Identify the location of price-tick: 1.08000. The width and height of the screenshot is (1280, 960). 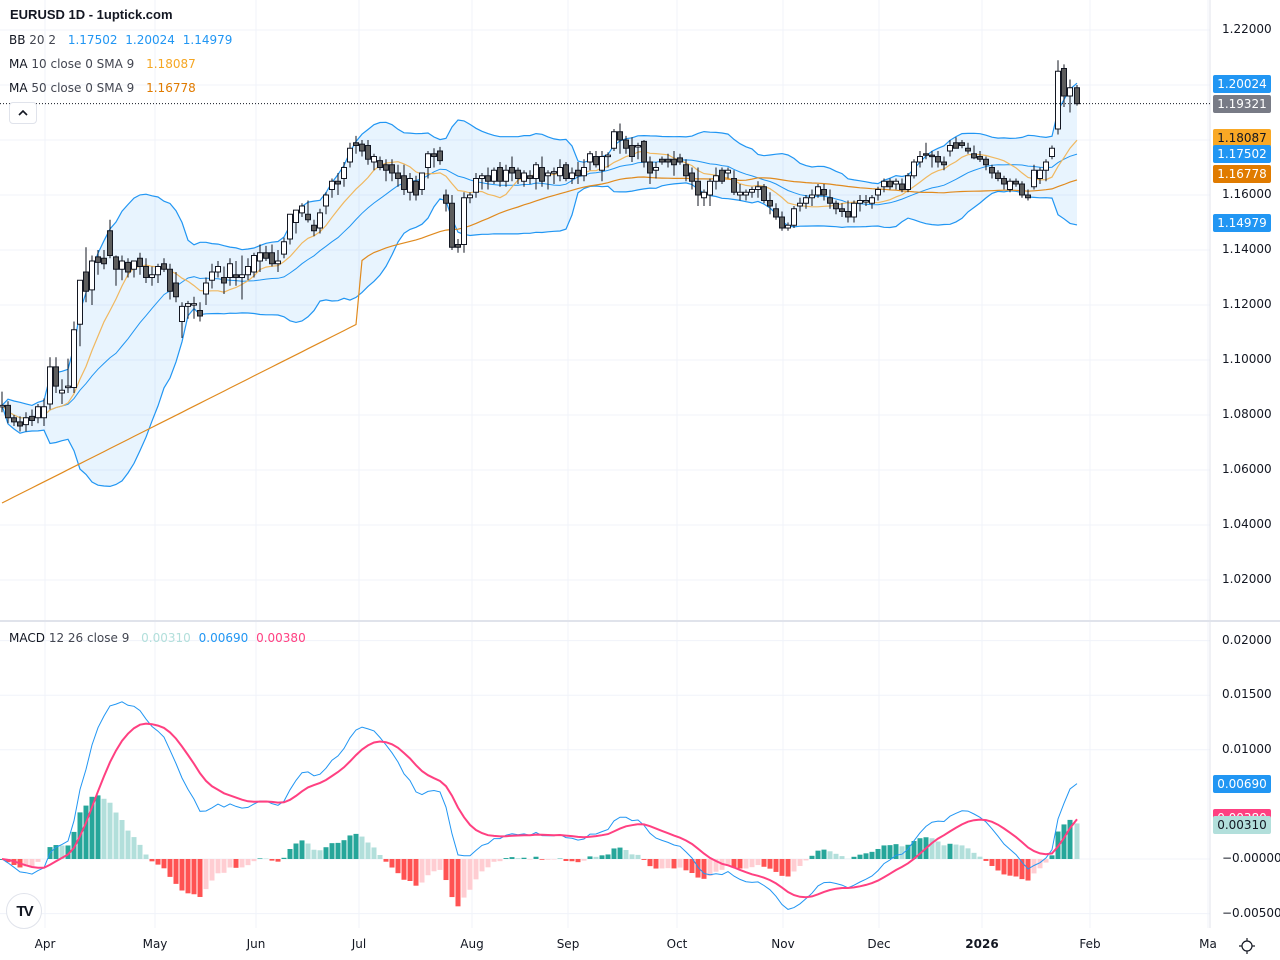
(1247, 414).